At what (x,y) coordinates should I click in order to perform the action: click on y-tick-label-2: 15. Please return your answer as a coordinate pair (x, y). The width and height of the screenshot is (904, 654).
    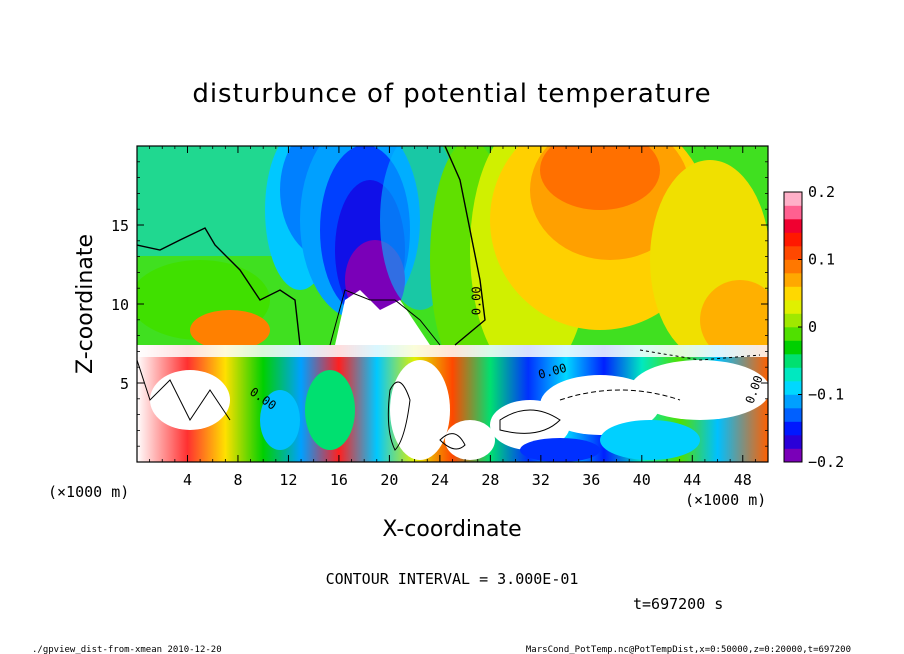
    Looking at the image, I should click on (120, 226).